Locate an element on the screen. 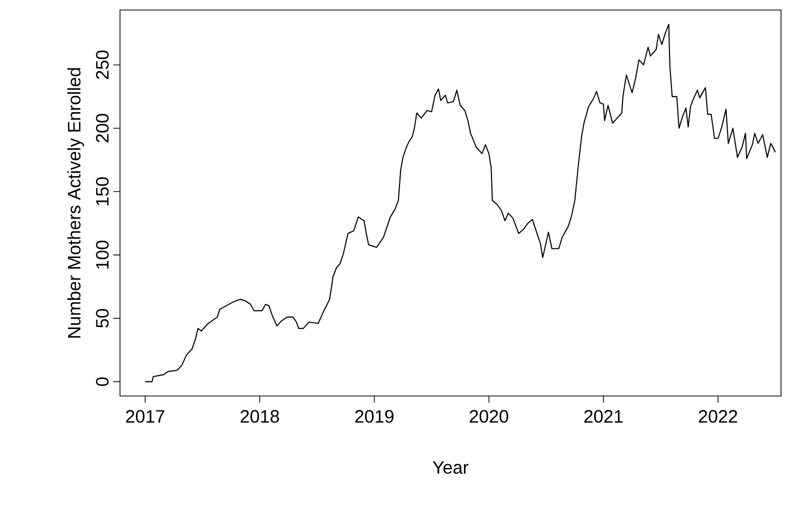 This screenshot has width=788, height=505. x-tick-label: 2018 is located at coordinates (259, 416).